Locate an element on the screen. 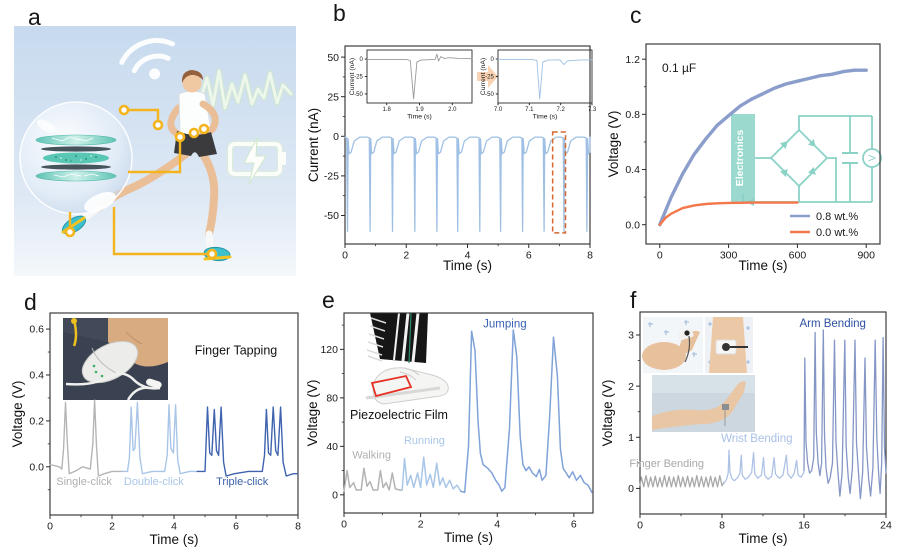  panel-label-f: f is located at coordinates (633, 300).